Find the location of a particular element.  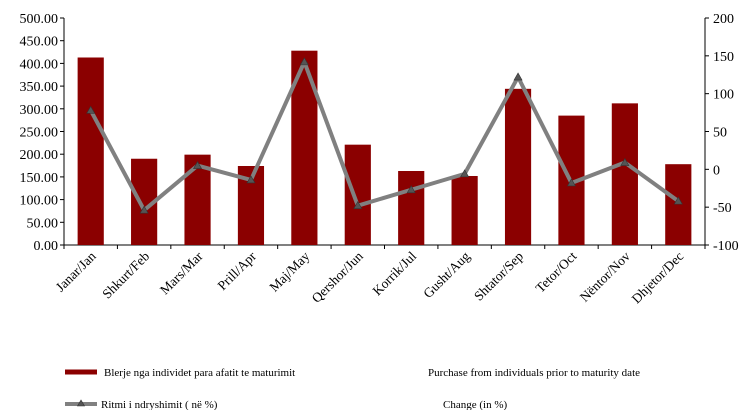

right-tick-label: 100 is located at coordinates (723, 95).